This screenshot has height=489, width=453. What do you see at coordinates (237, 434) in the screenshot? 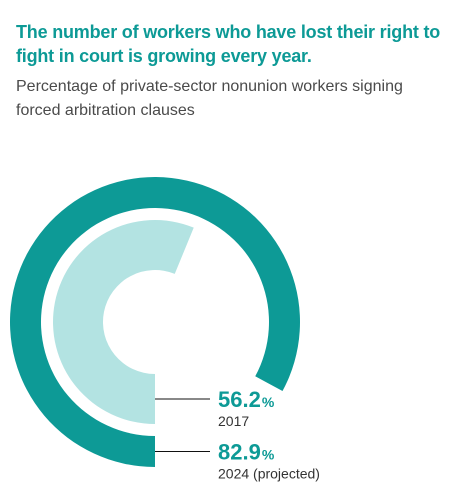
I see `chart-labels: 56.2%2017 82.9%2024 (projected)` at bounding box center [237, 434].